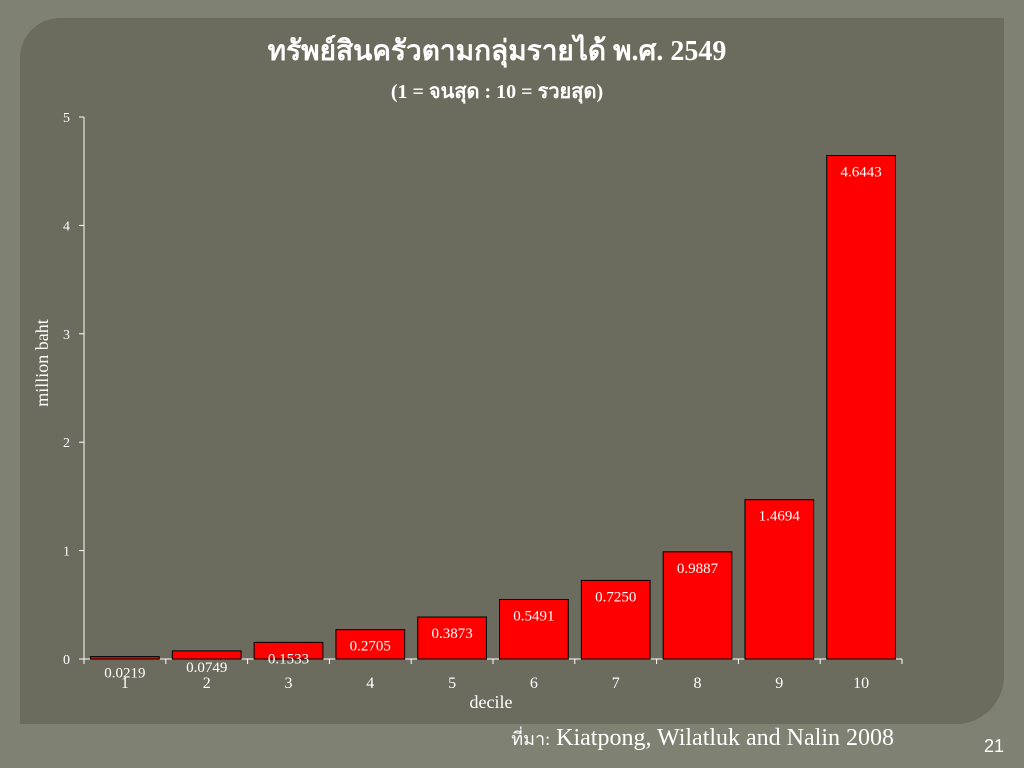 The height and width of the screenshot is (768, 1024). Describe the element at coordinates (66, 226) in the screenshot. I see `y-tick-label: 4` at that location.